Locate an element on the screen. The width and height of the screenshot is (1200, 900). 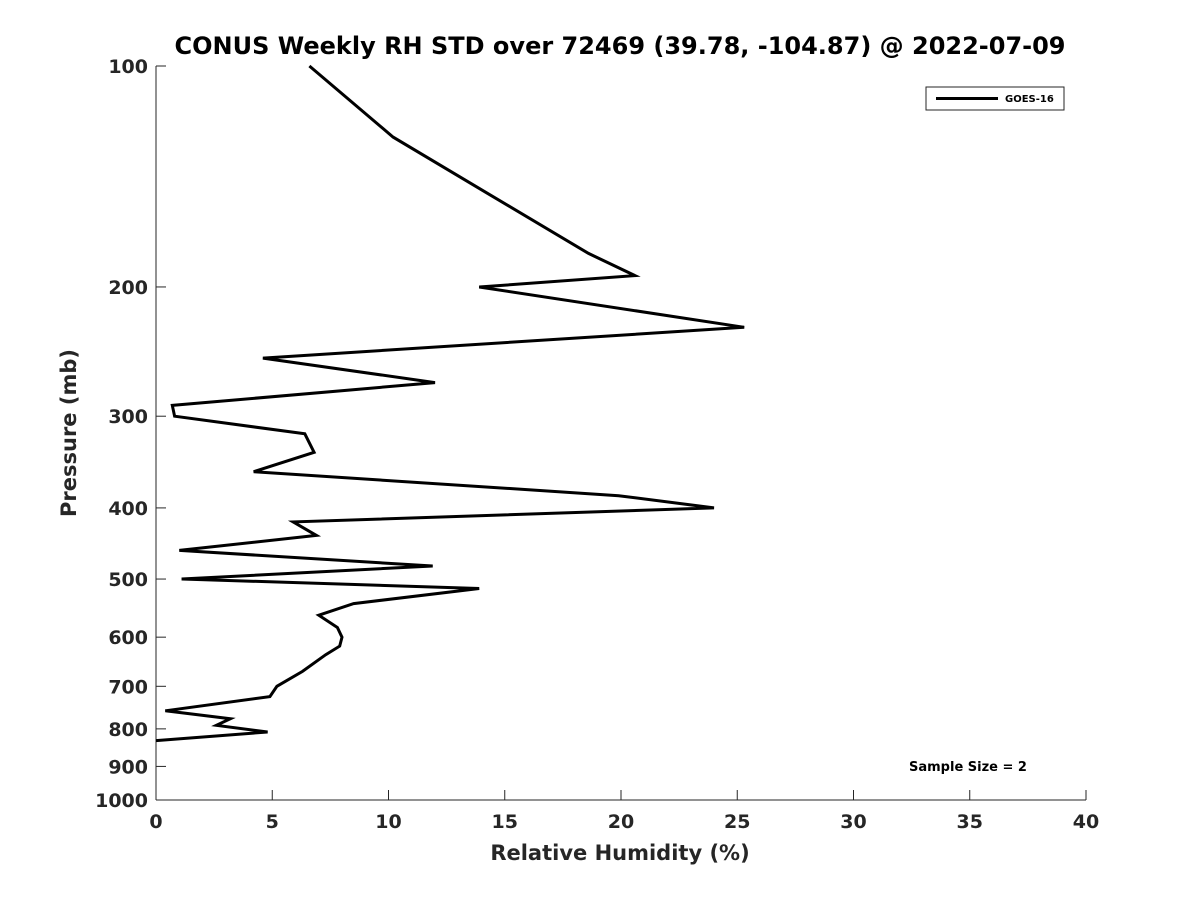
x-tick-label: 35 is located at coordinates (970, 822).